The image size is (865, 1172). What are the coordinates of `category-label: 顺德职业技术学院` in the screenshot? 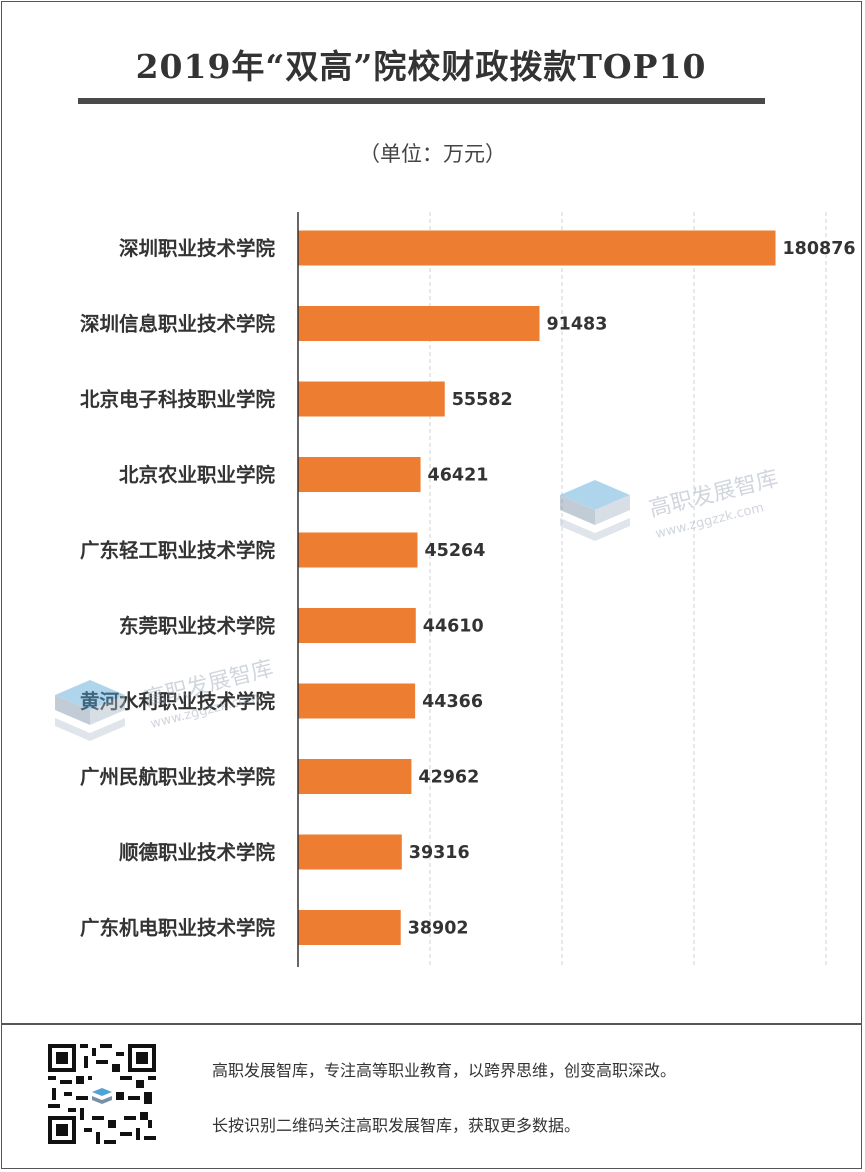 It's located at (197, 852).